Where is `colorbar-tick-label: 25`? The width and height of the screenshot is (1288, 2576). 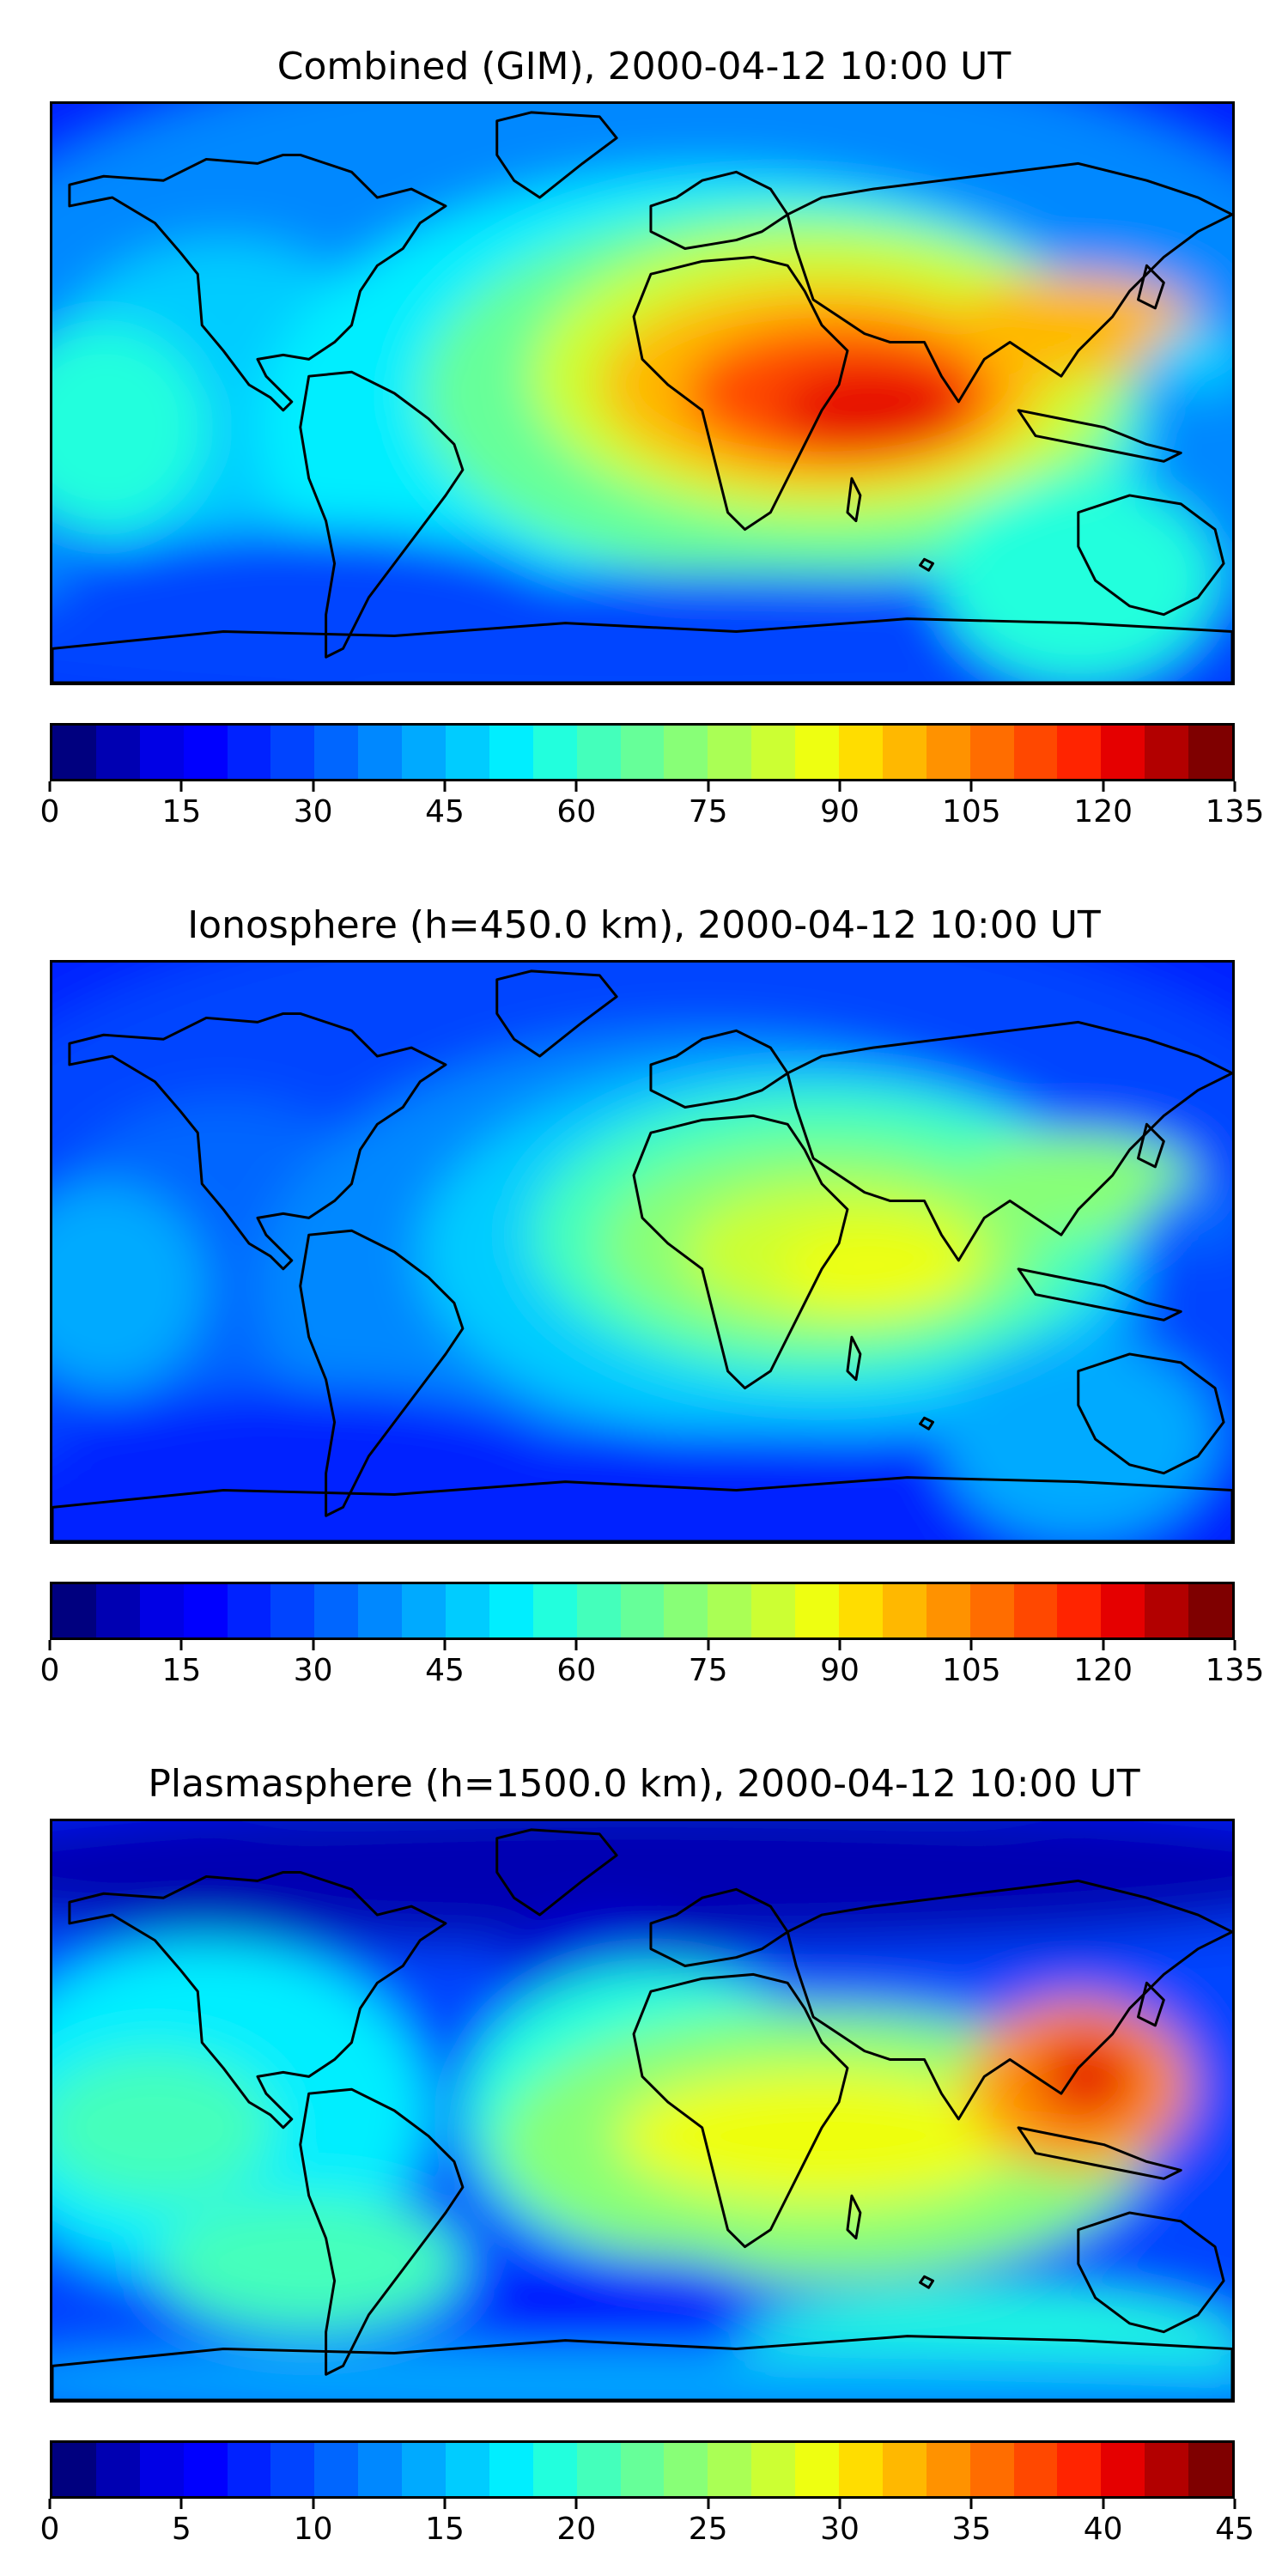
colorbar-tick-label: 25 is located at coordinates (708, 2529).